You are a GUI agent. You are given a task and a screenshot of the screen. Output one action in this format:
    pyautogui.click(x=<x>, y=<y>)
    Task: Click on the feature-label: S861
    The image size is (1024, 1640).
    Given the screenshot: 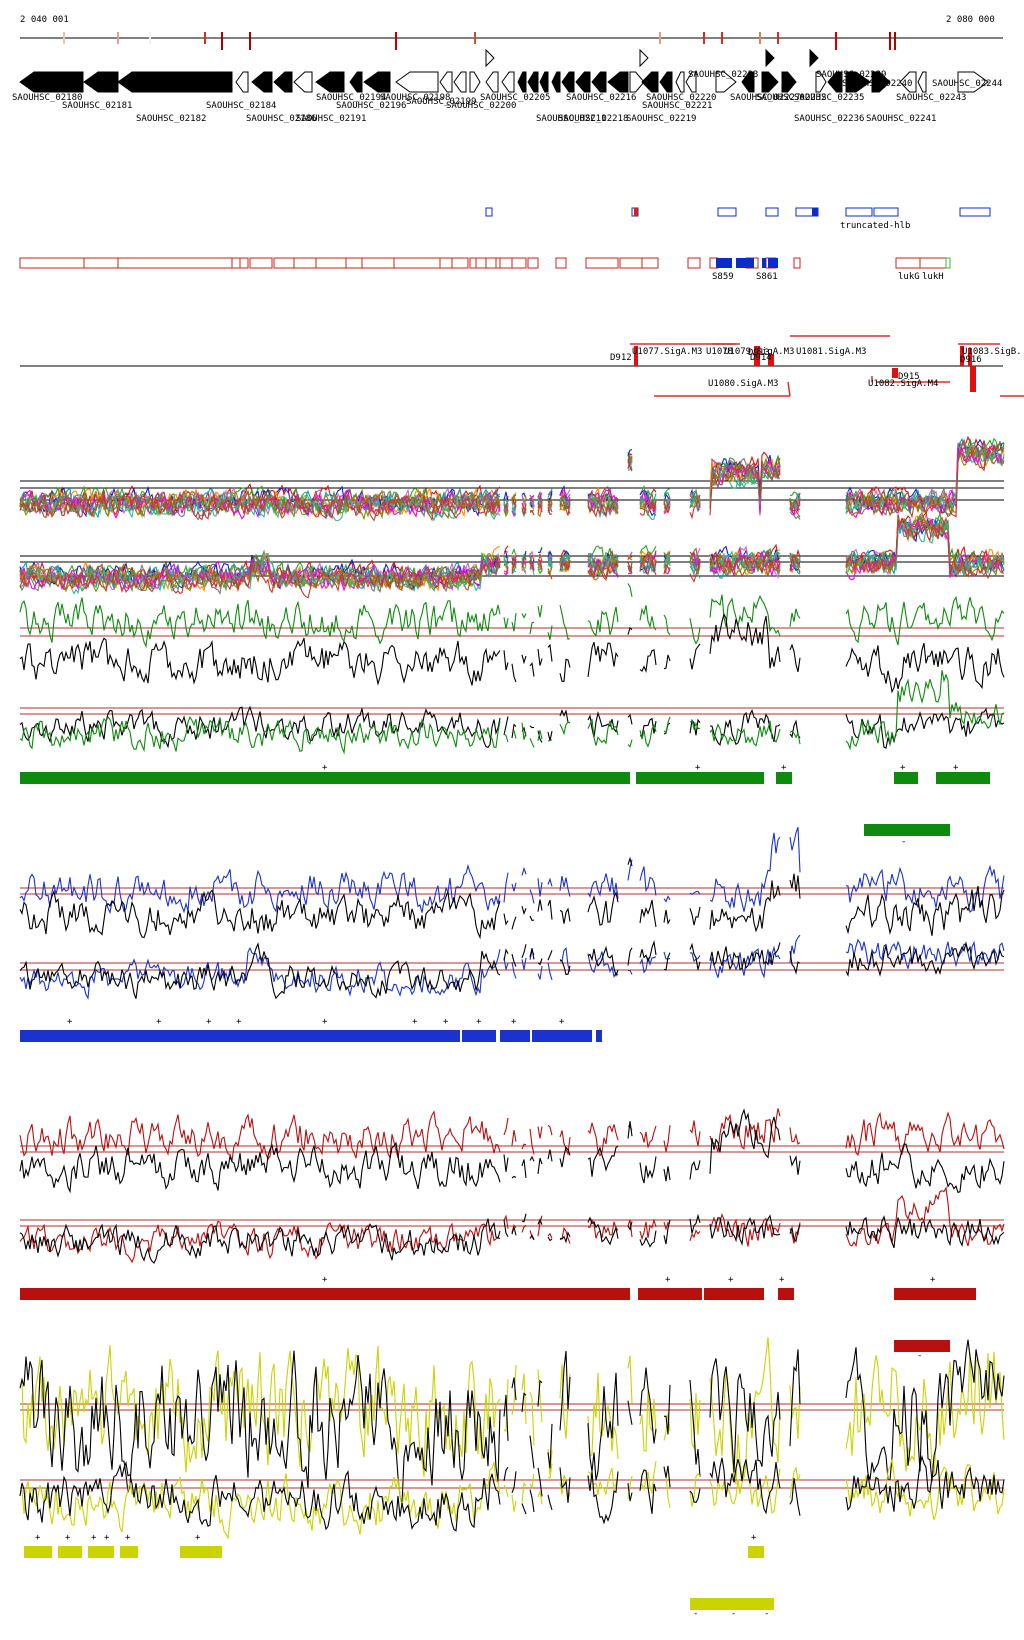 What is the action you would take?
    pyautogui.click(x=767, y=277)
    